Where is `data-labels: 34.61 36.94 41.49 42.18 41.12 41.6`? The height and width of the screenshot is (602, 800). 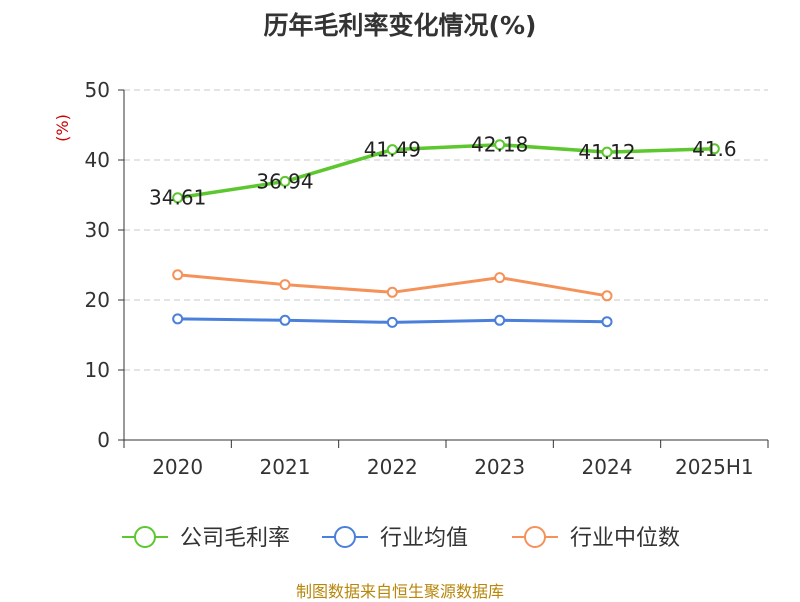 data-labels: 34.61 36.94 41.49 42.18 41.12 41.6 is located at coordinates (443, 171).